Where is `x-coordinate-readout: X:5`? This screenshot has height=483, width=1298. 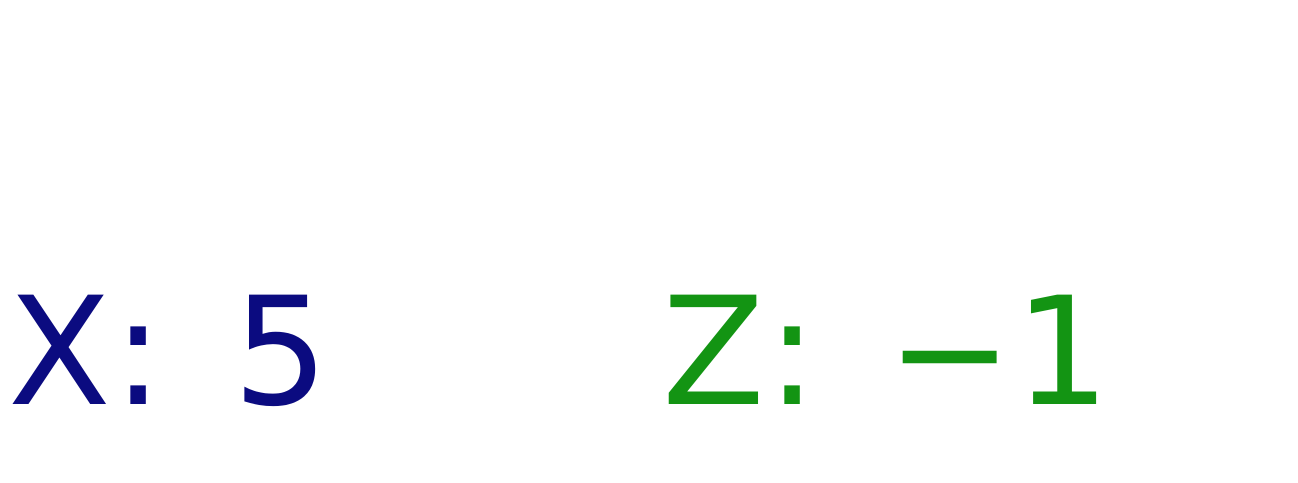 x-coordinate-readout: X:5 is located at coordinates (169, 353).